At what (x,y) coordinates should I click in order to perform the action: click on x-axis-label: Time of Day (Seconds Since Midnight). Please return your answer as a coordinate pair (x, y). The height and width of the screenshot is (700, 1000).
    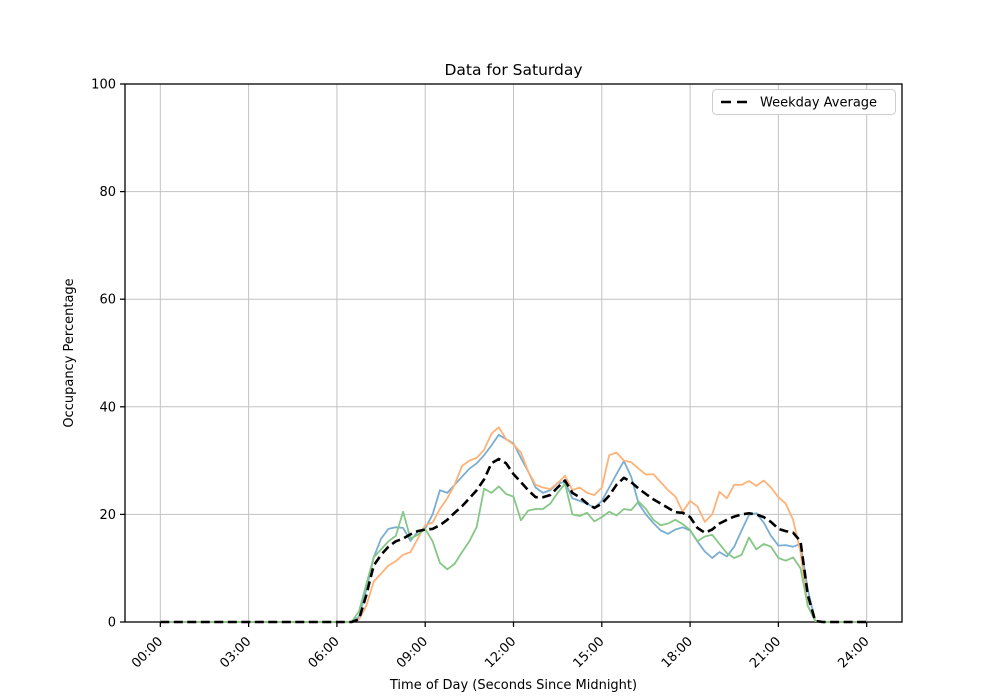
    Looking at the image, I should click on (513, 685).